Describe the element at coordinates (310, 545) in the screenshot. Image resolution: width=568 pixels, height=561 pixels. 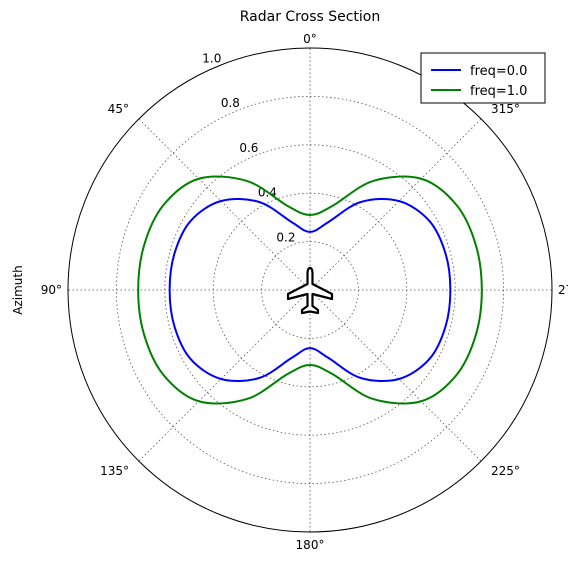
I see `angle-label-180: 180°` at that location.